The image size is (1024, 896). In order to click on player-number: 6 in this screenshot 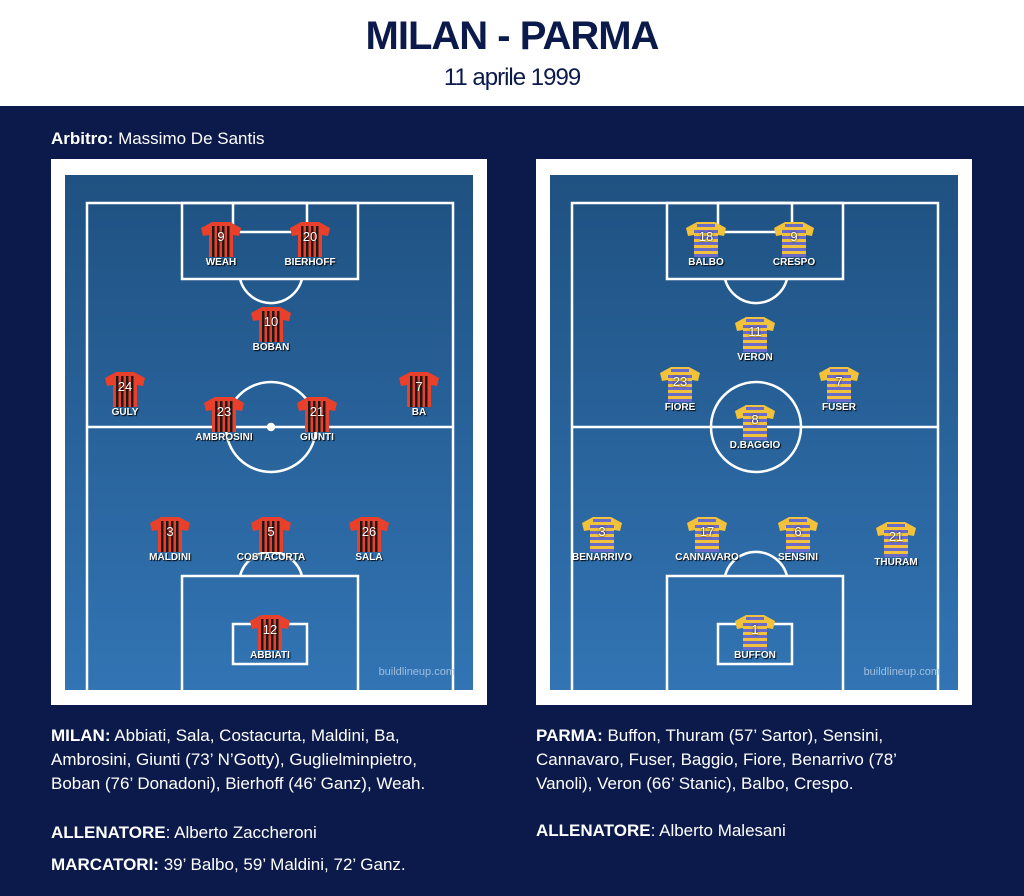, I will do `click(798, 531)`.